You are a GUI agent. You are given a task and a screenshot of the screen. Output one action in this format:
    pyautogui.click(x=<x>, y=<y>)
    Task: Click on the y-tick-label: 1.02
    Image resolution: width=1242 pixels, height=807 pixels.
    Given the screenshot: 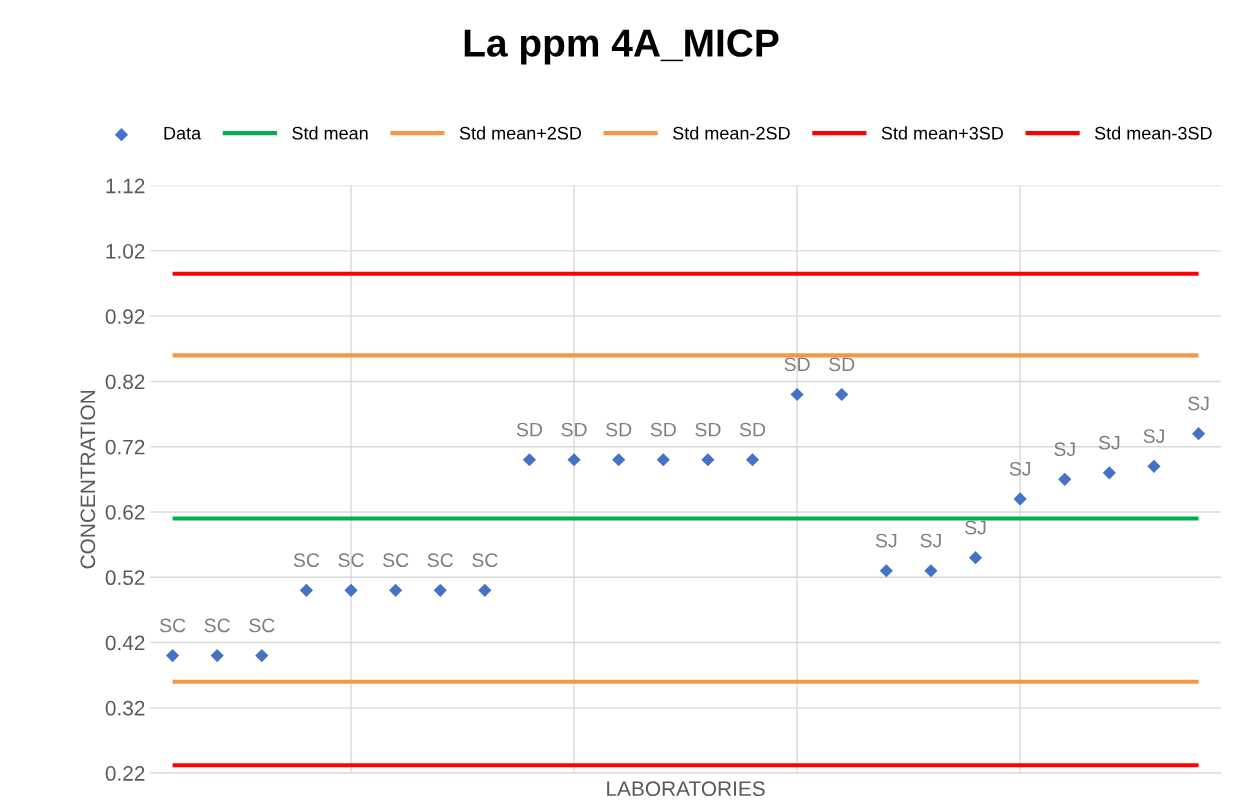 What is the action you would take?
    pyautogui.click(x=125, y=251)
    